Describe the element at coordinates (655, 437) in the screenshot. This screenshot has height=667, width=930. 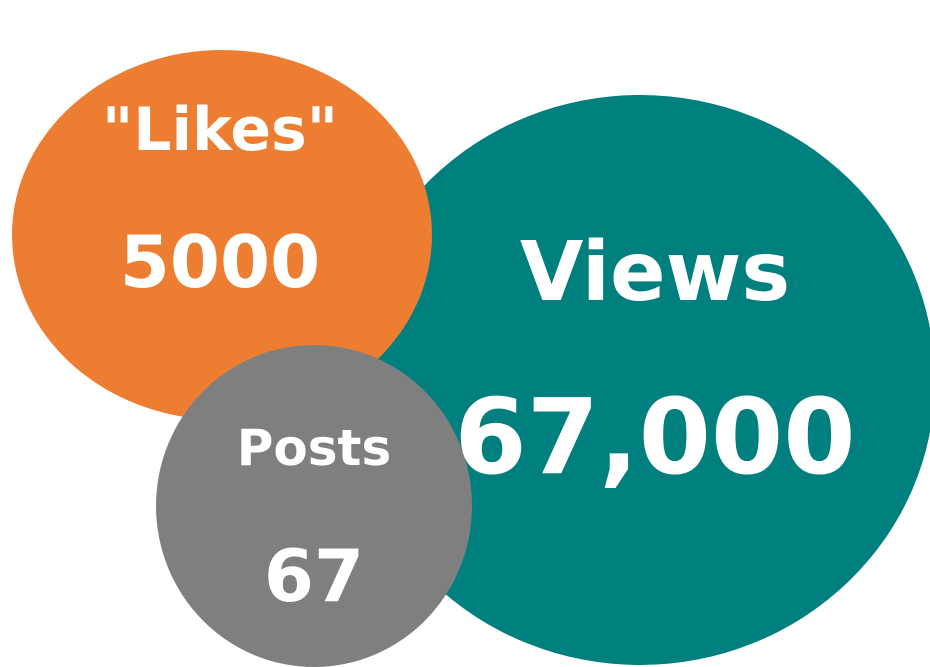
I see `views-value: 67,000` at that location.